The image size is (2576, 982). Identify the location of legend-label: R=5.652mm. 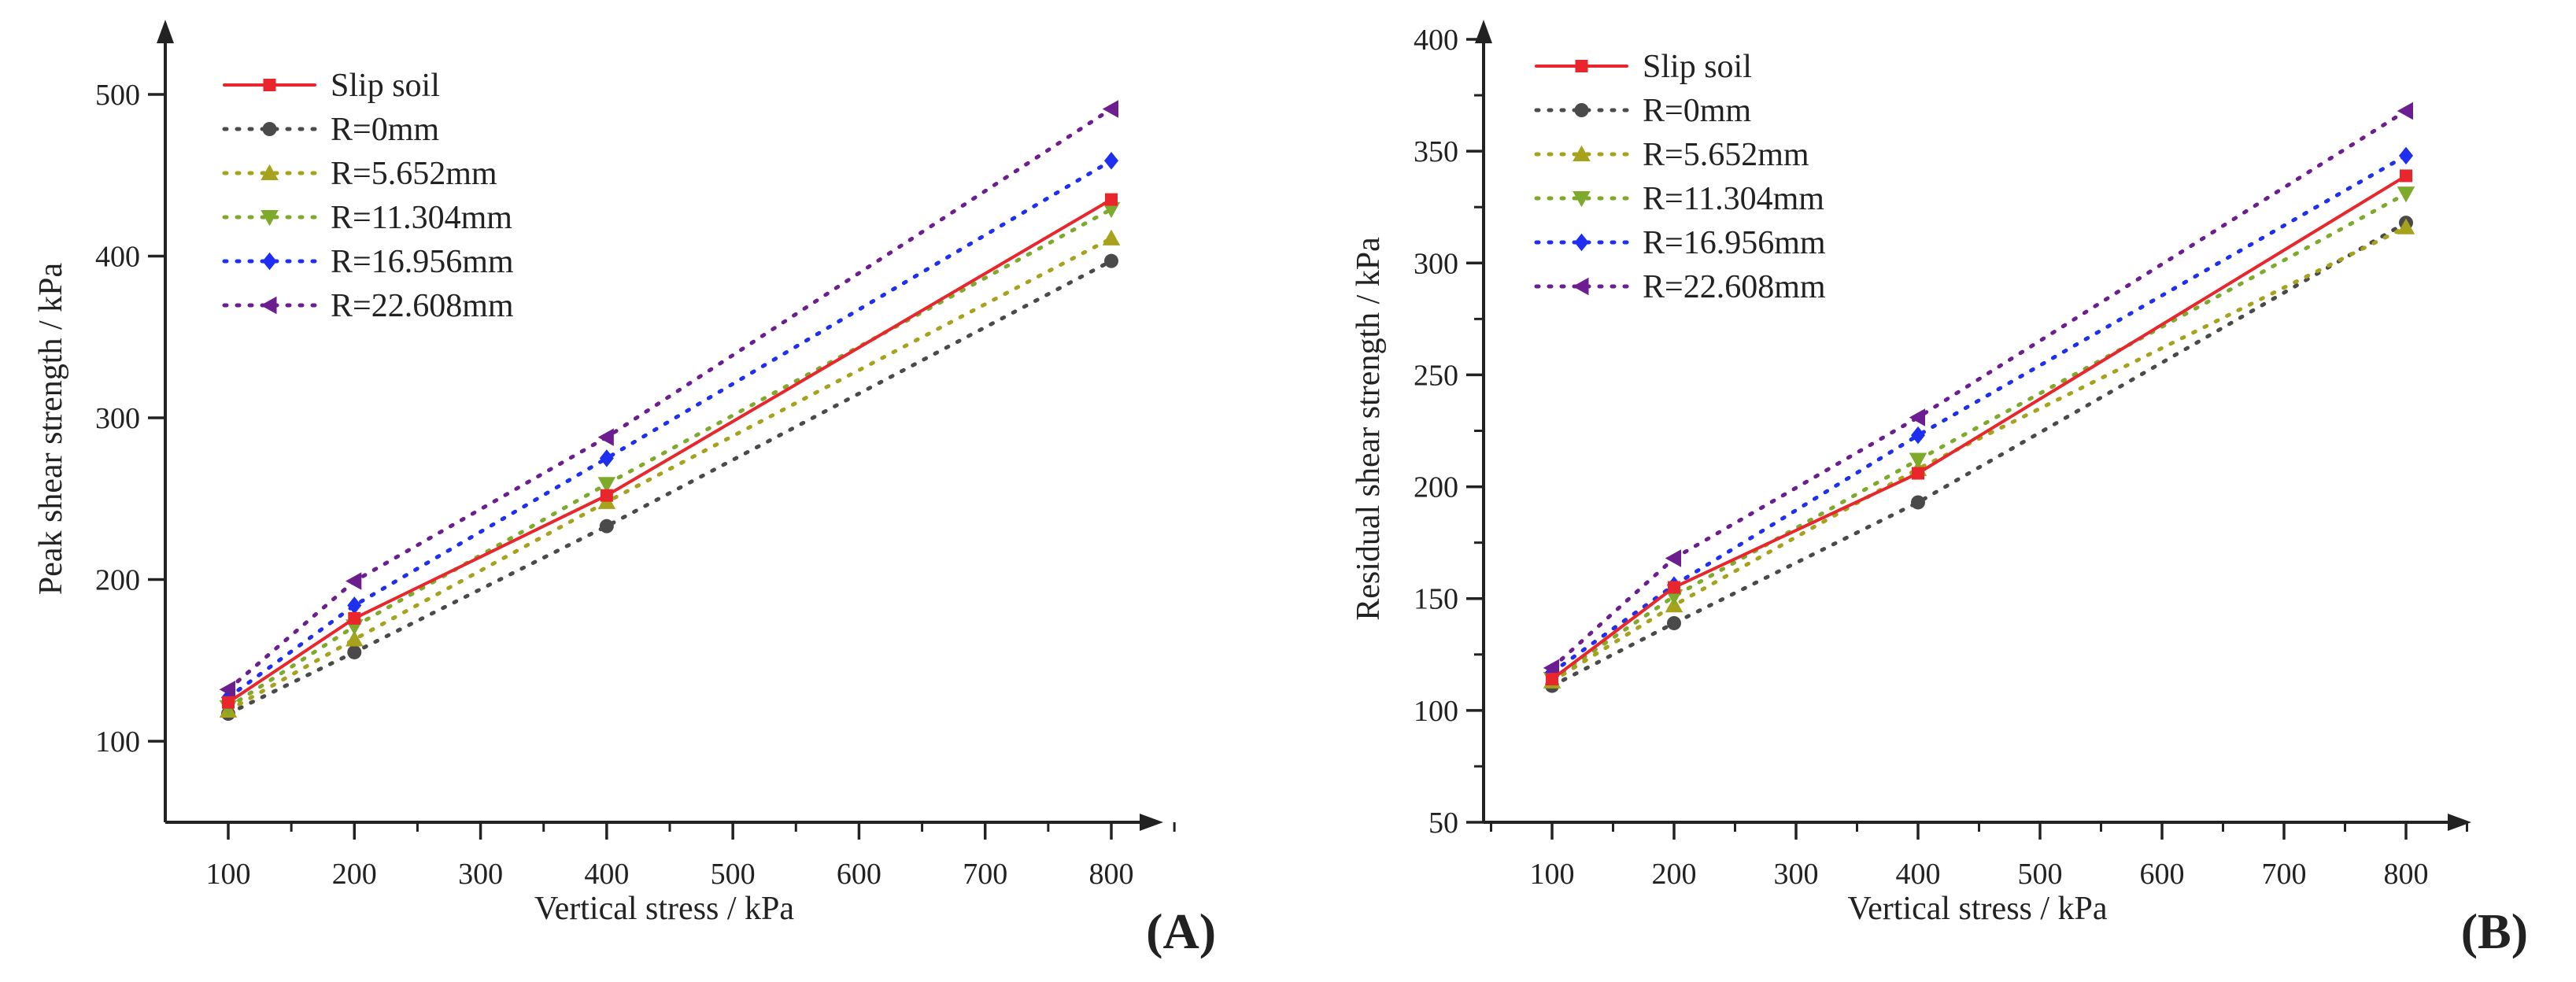
(414, 174).